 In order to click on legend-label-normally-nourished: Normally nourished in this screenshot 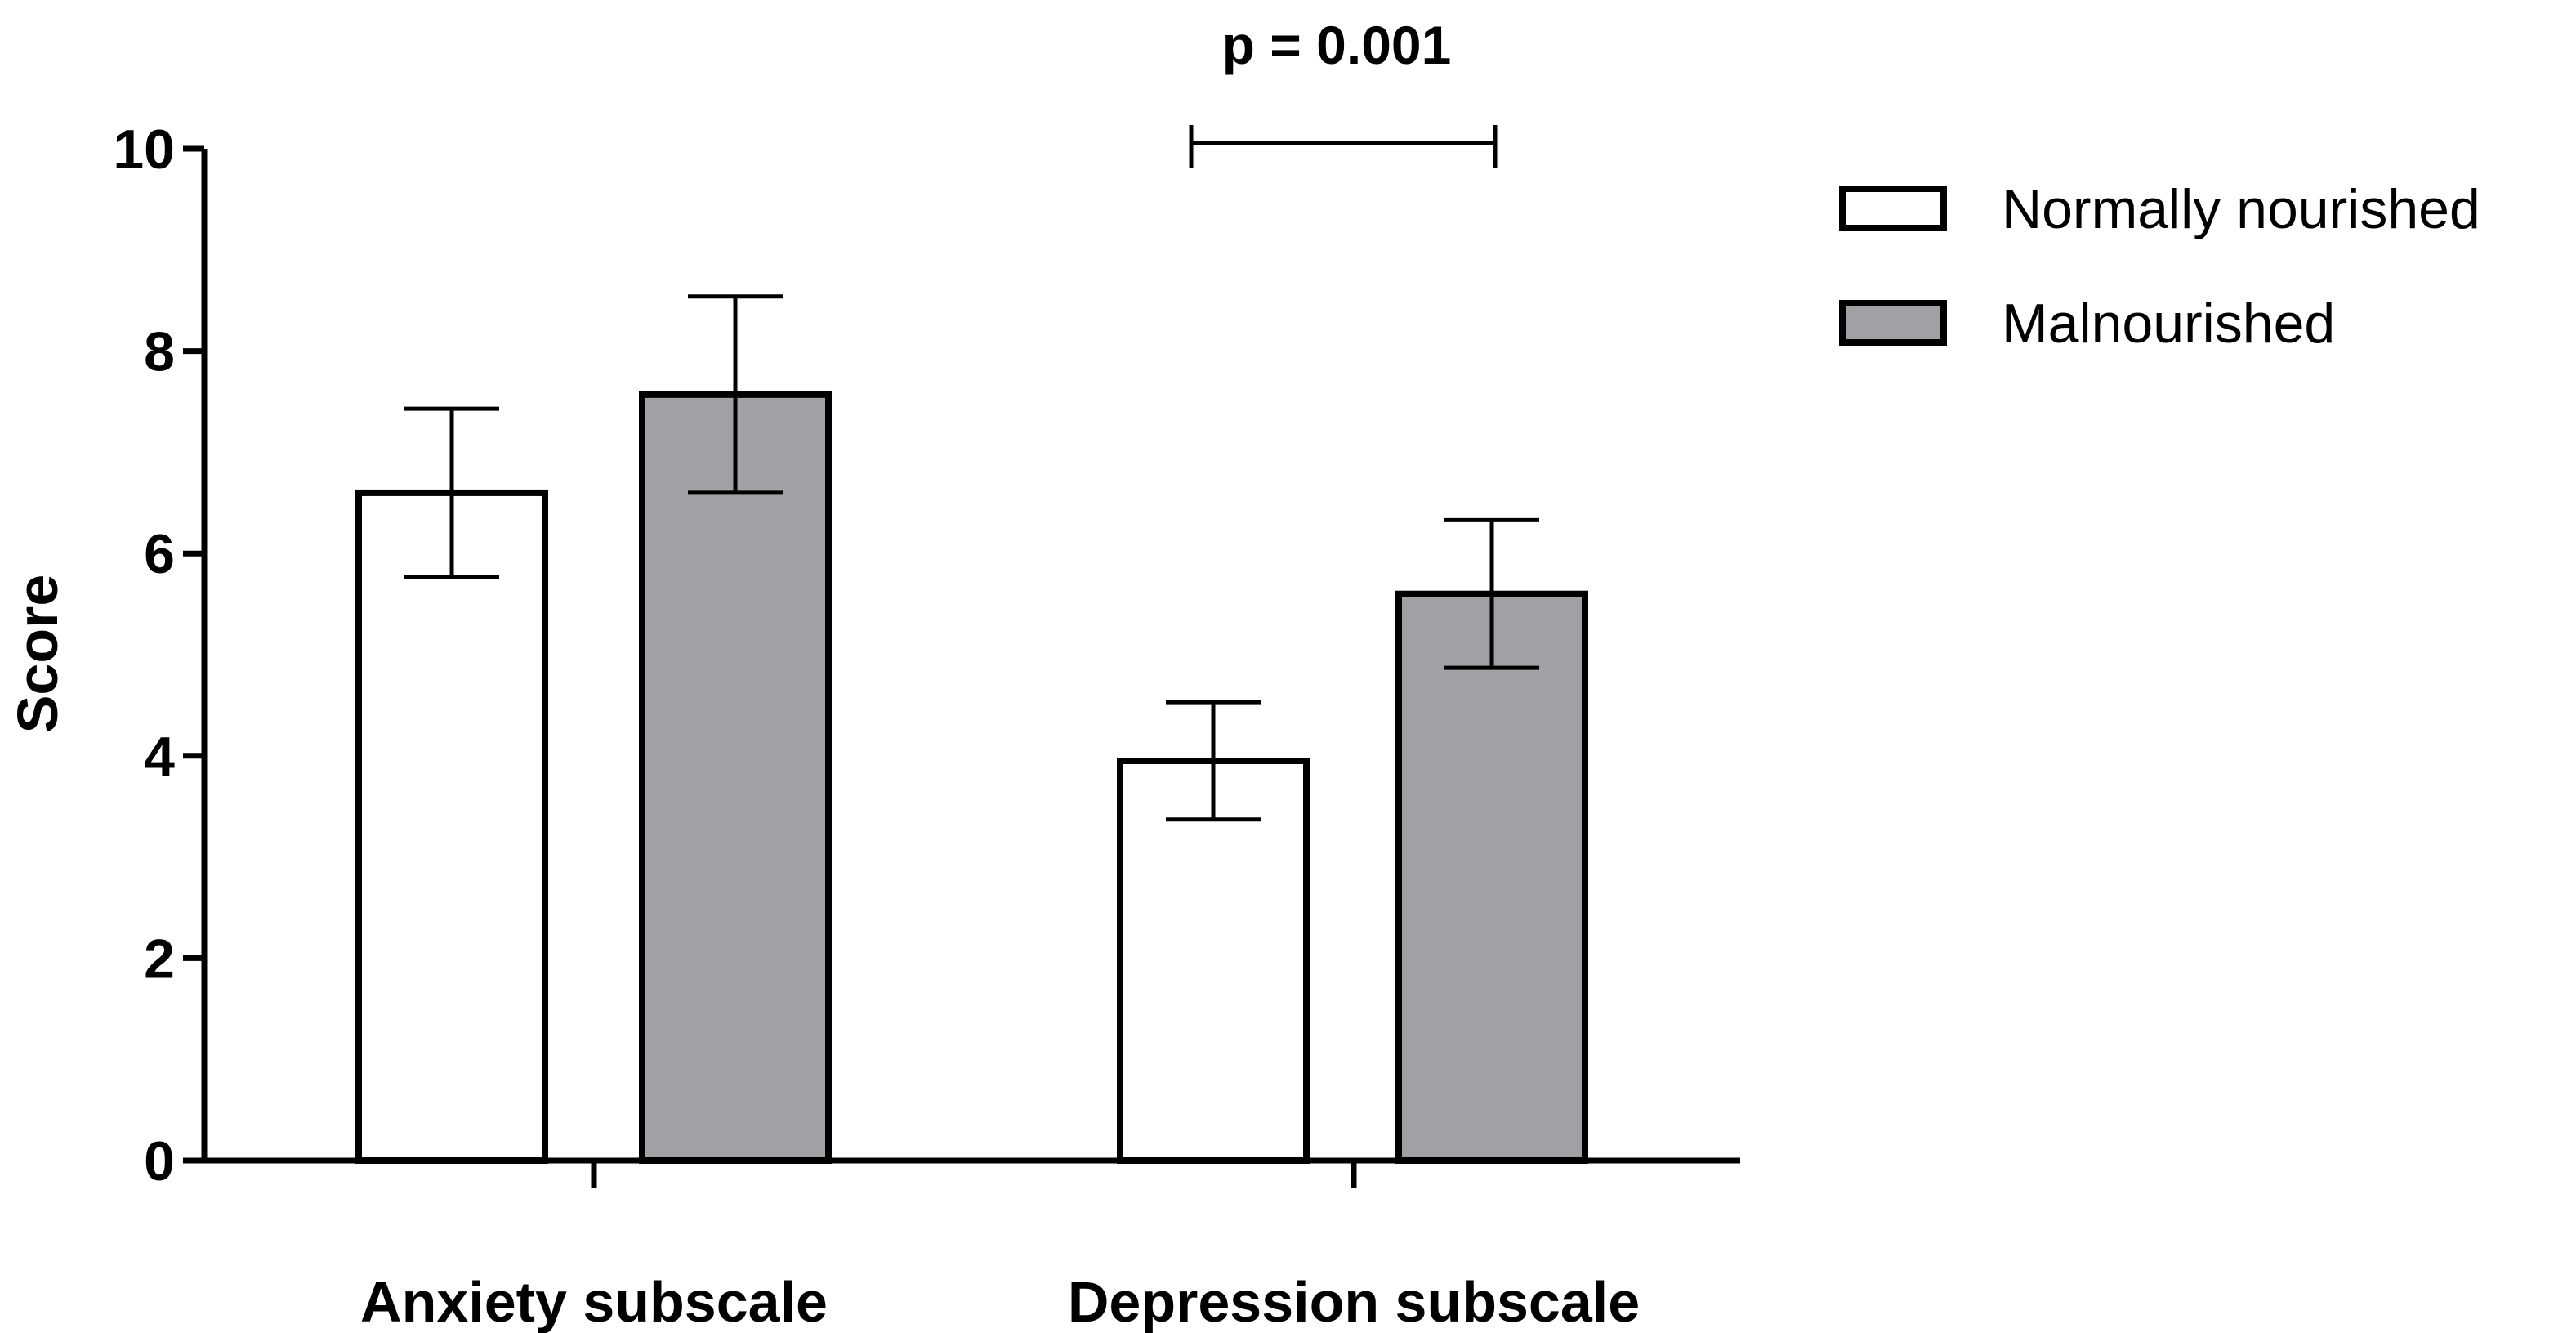, I will do `click(2241, 209)`.